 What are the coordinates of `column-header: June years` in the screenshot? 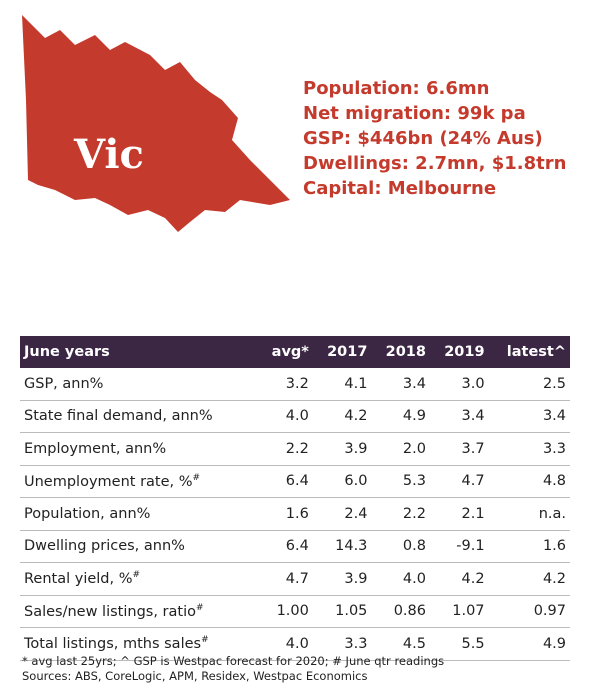 It's located at (139, 352).